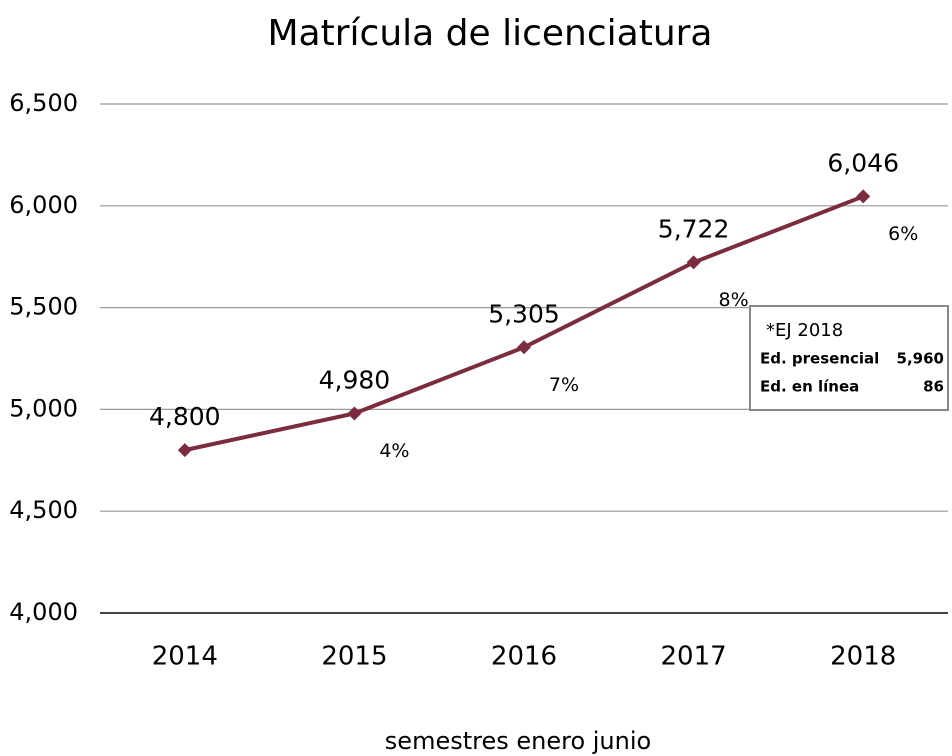 The height and width of the screenshot is (756, 952). Describe the element at coordinates (694, 228) in the screenshot. I see `data-label: 5,722` at that location.